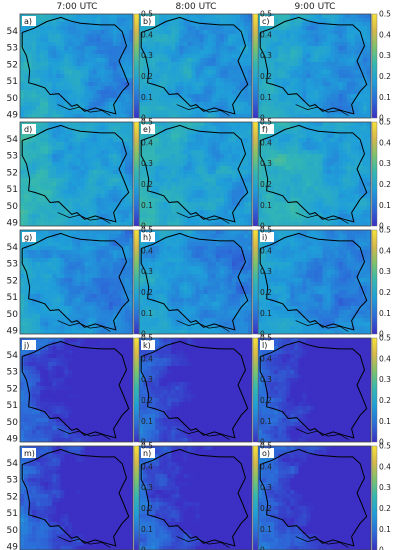 The width and height of the screenshot is (401, 550). What do you see at coordinates (267, 21) in the screenshot?
I see `panel-label-bg` at bounding box center [267, 21].